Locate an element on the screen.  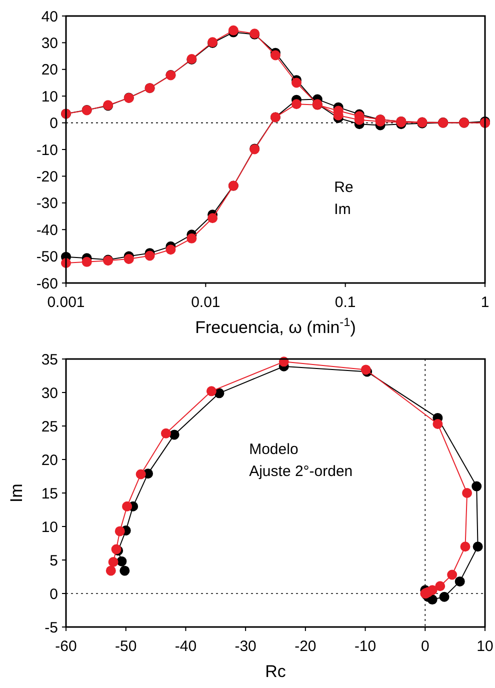
y-tick-label: 25 is located at coordinates (49, 427).